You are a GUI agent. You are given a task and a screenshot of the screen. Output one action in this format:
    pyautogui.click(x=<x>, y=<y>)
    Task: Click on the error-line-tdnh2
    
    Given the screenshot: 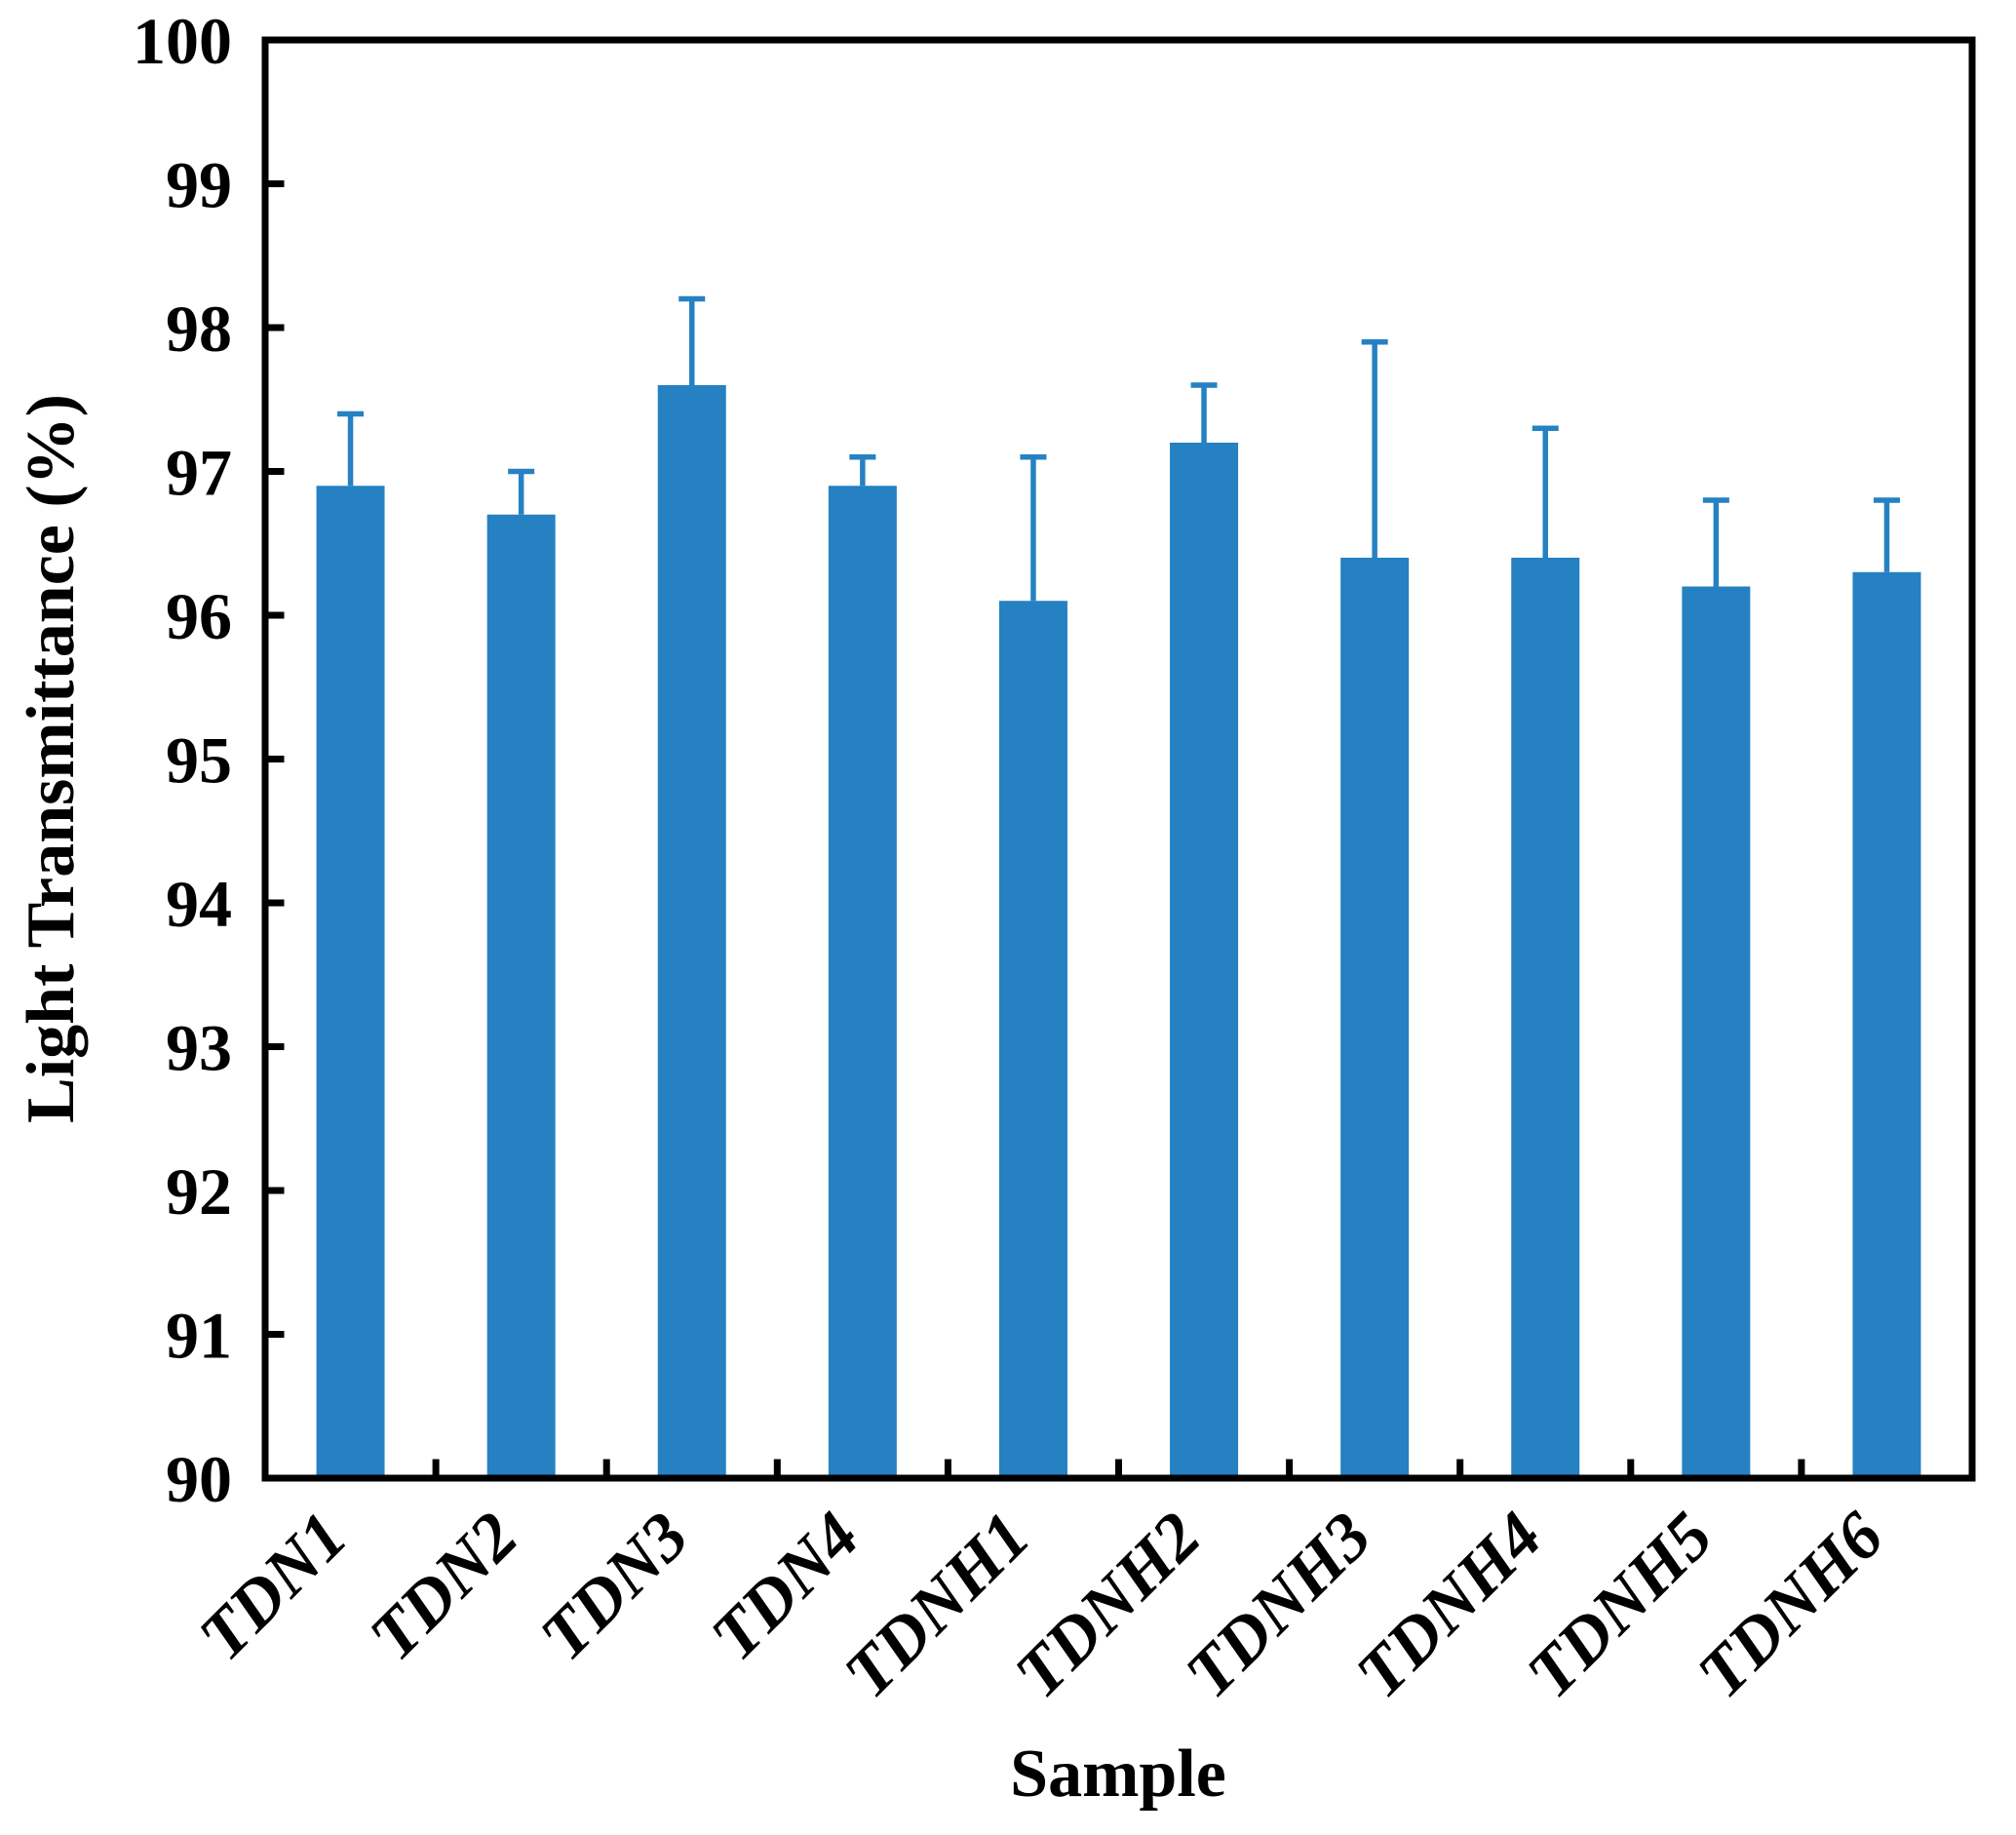 What is the action you would take?
    pyautogui.click(x=1204, y=414)
    